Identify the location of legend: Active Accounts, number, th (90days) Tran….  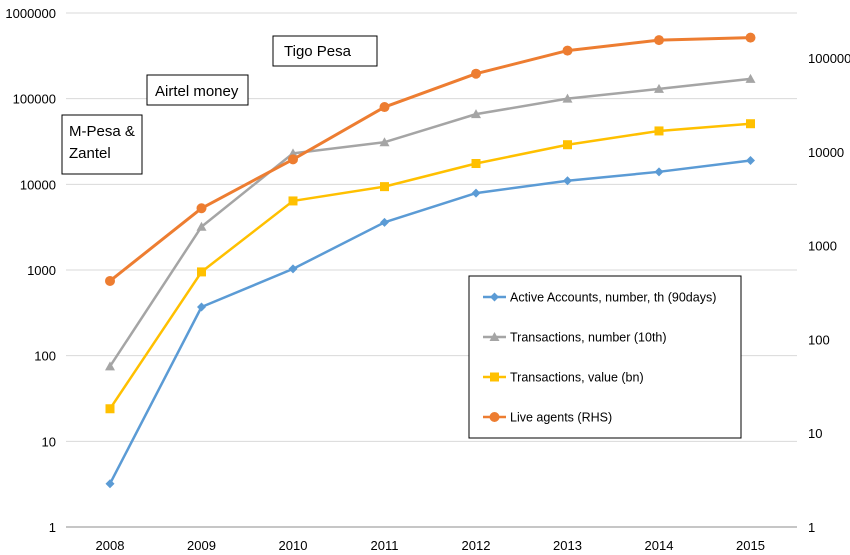
(605, 357).